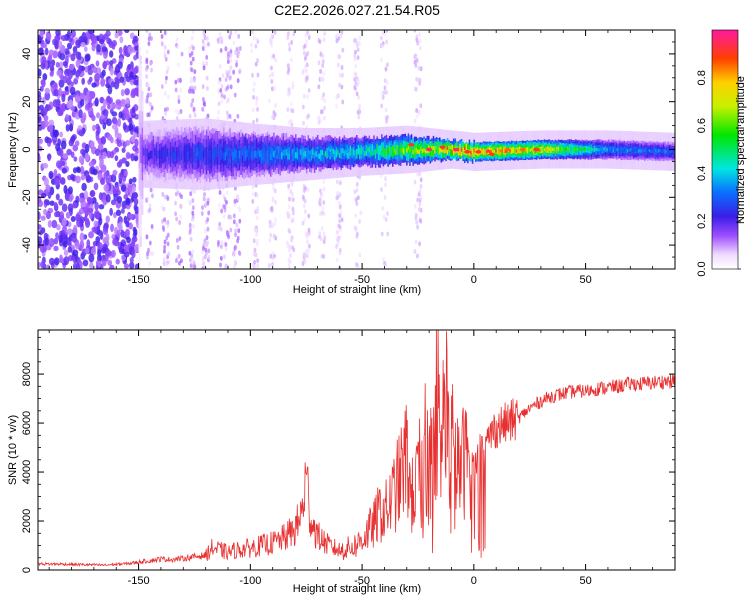 Image resolution: width=750 pixels, height=600 pixels. I want to click on colorbar-gradient, so click(725, 149).